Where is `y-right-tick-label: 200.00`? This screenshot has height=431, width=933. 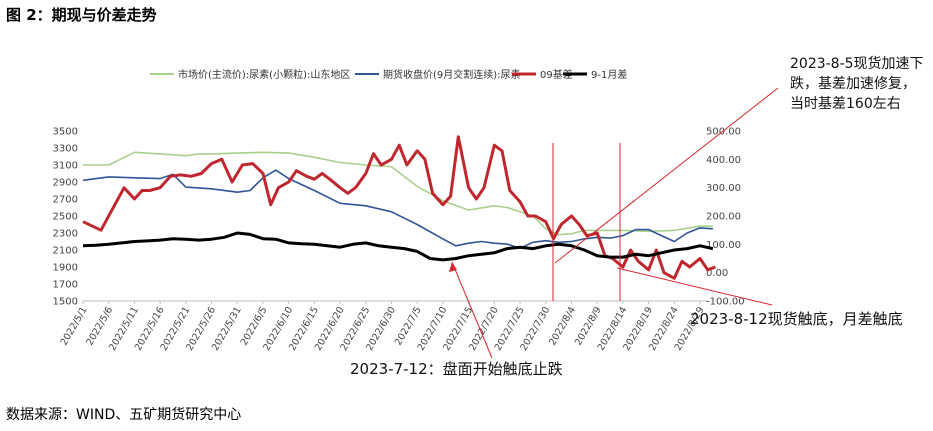 y-right-tick-label: 200.00 is located at coordinates (723, 217).